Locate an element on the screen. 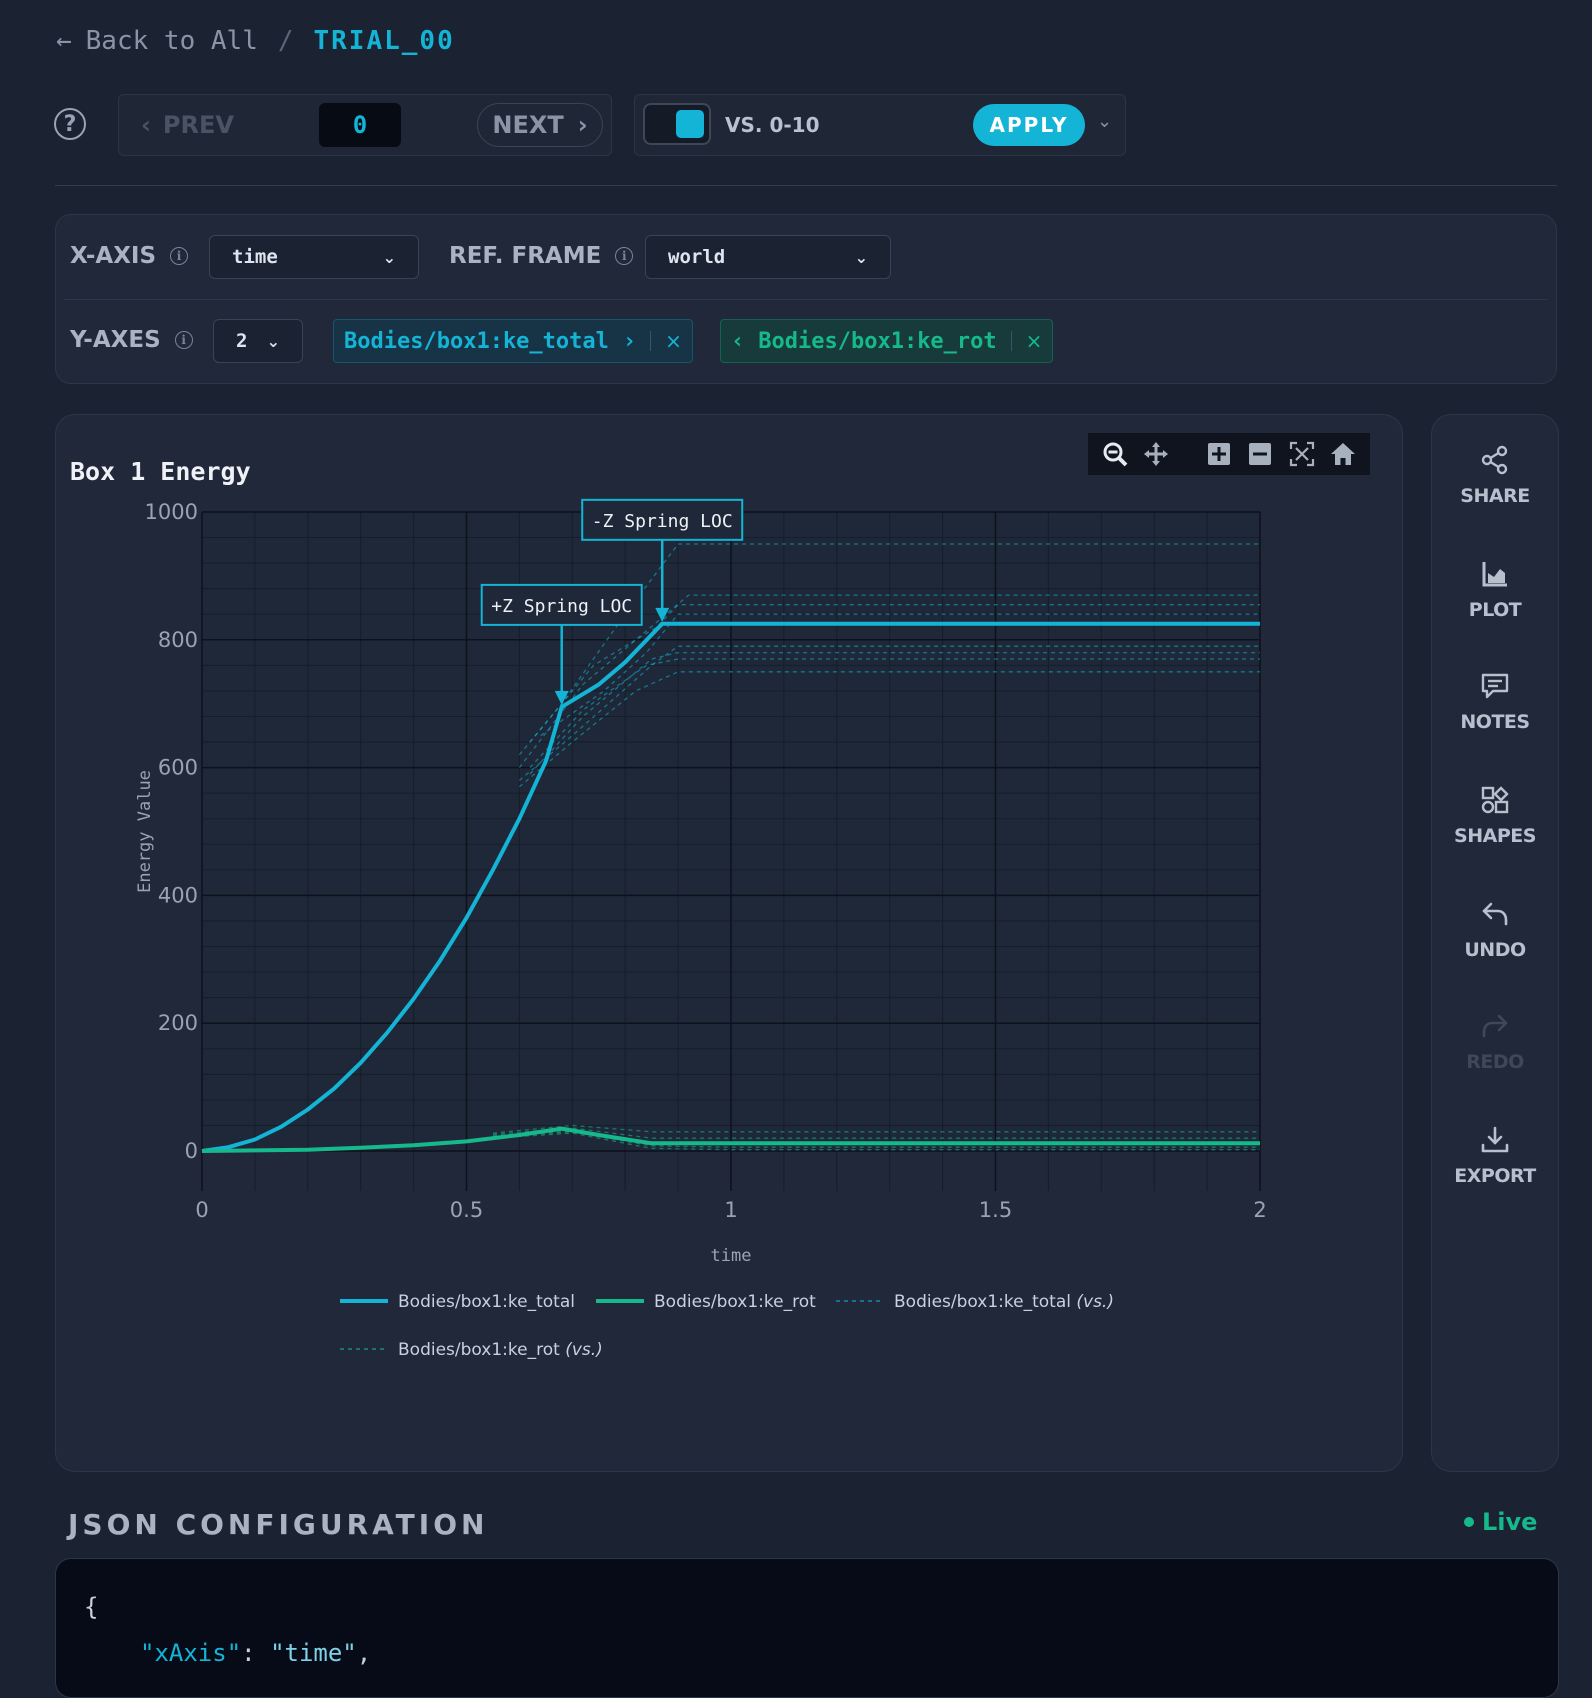 Image resolution: width=1592 pixels, height=1698 pixels. export-button: EXPORT is located at coordinates (1495, 1156).